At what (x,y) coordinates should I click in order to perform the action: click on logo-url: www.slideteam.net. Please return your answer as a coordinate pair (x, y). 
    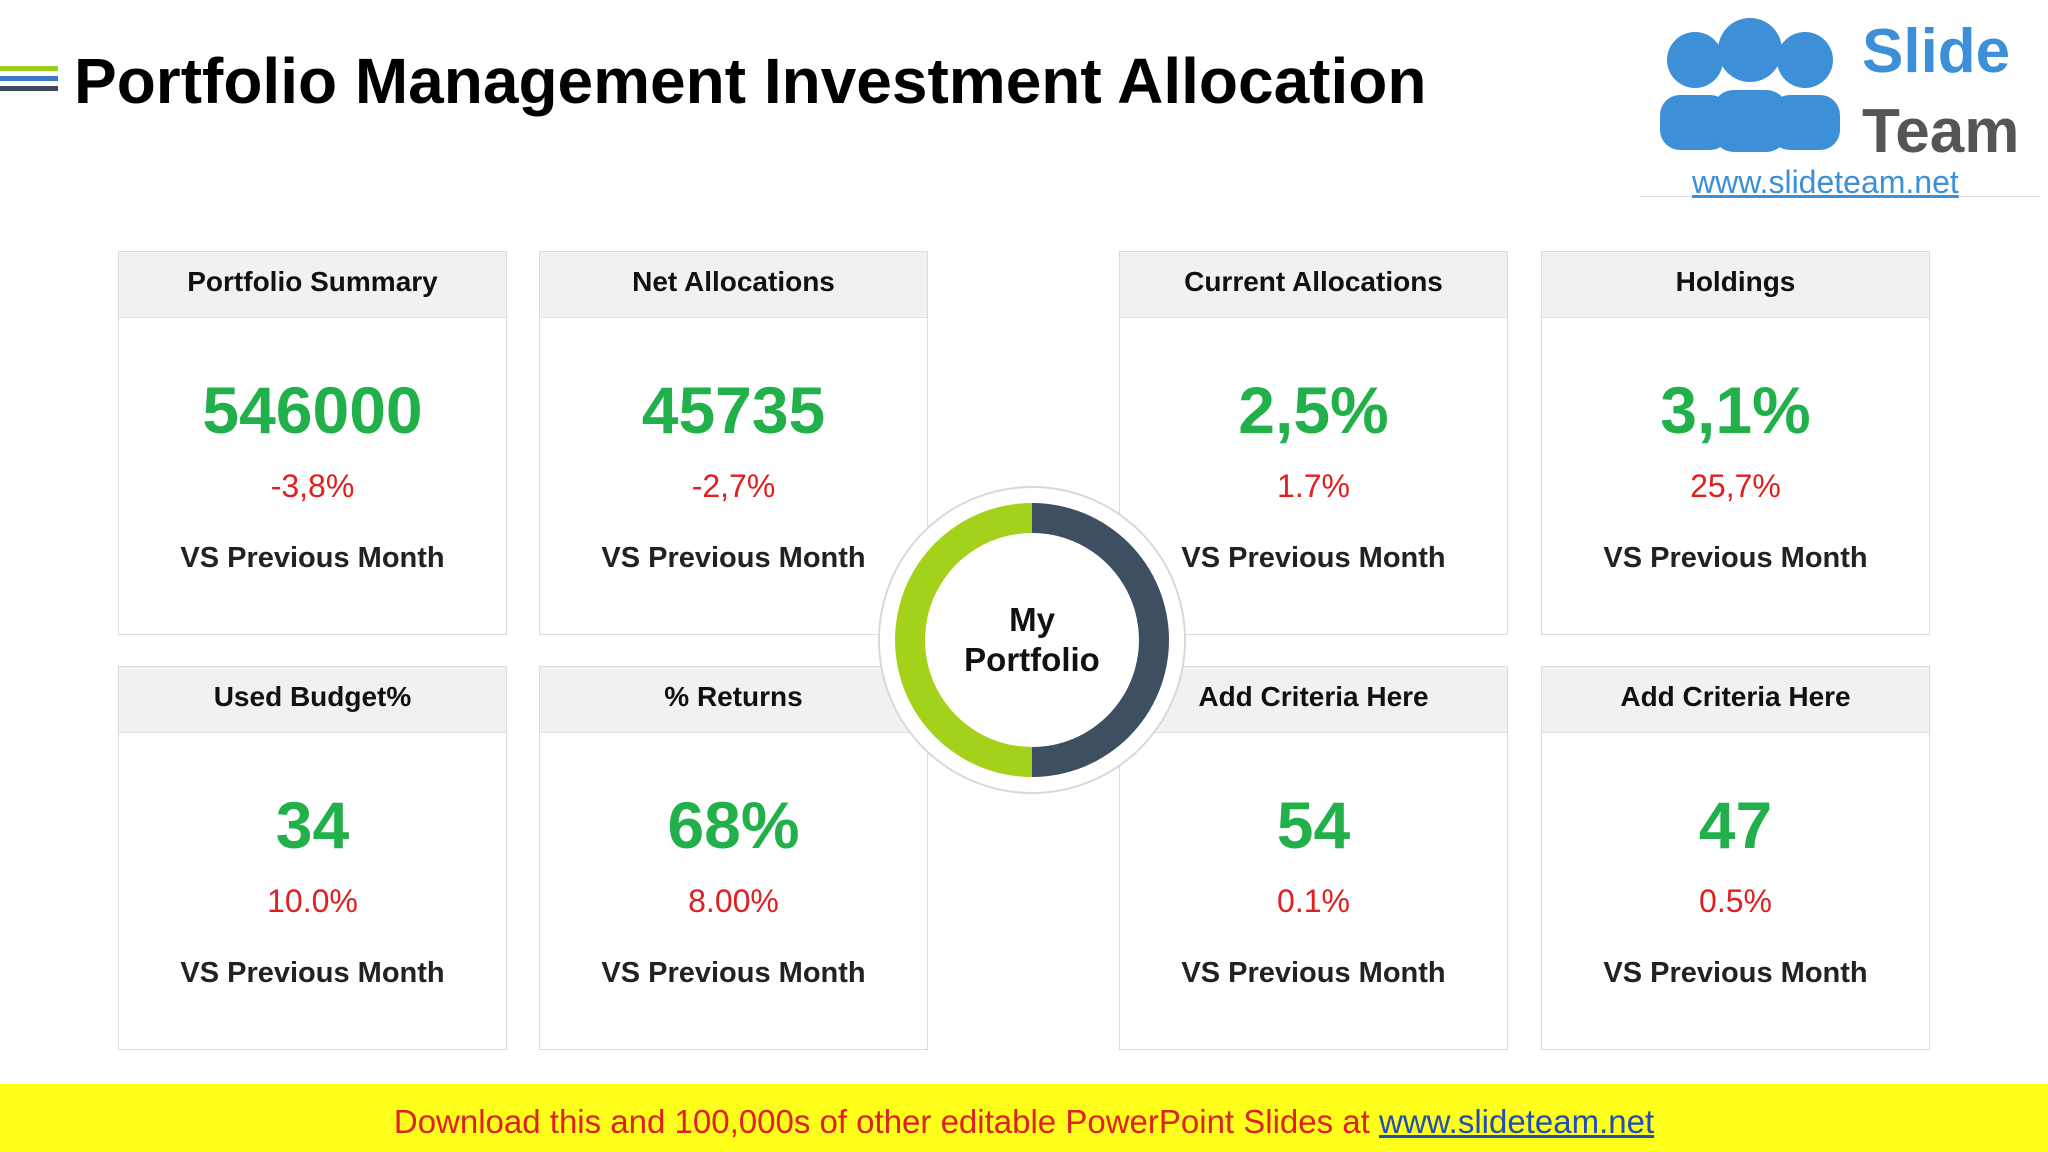
    Looking at the image, I should click on (1825, 182).